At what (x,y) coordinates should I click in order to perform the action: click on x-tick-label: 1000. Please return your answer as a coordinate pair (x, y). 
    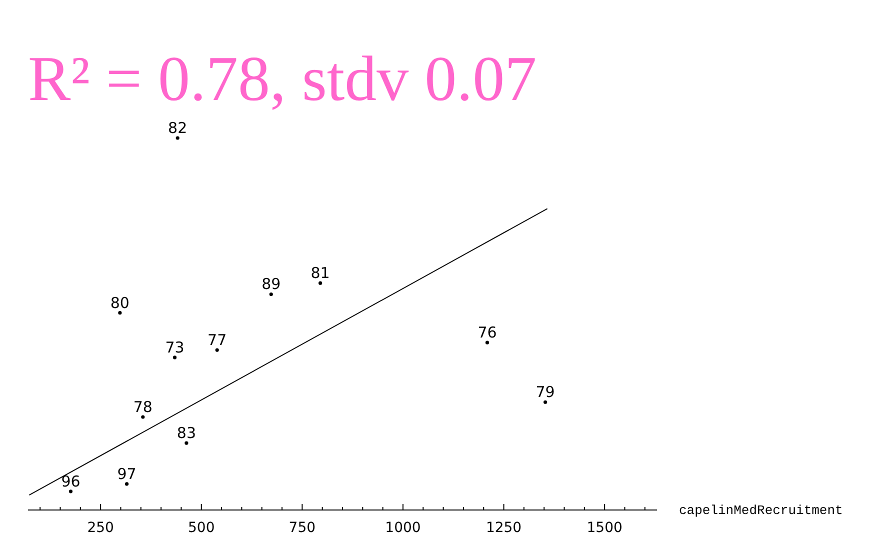
    Looking at the image, I should click on (403, 528).